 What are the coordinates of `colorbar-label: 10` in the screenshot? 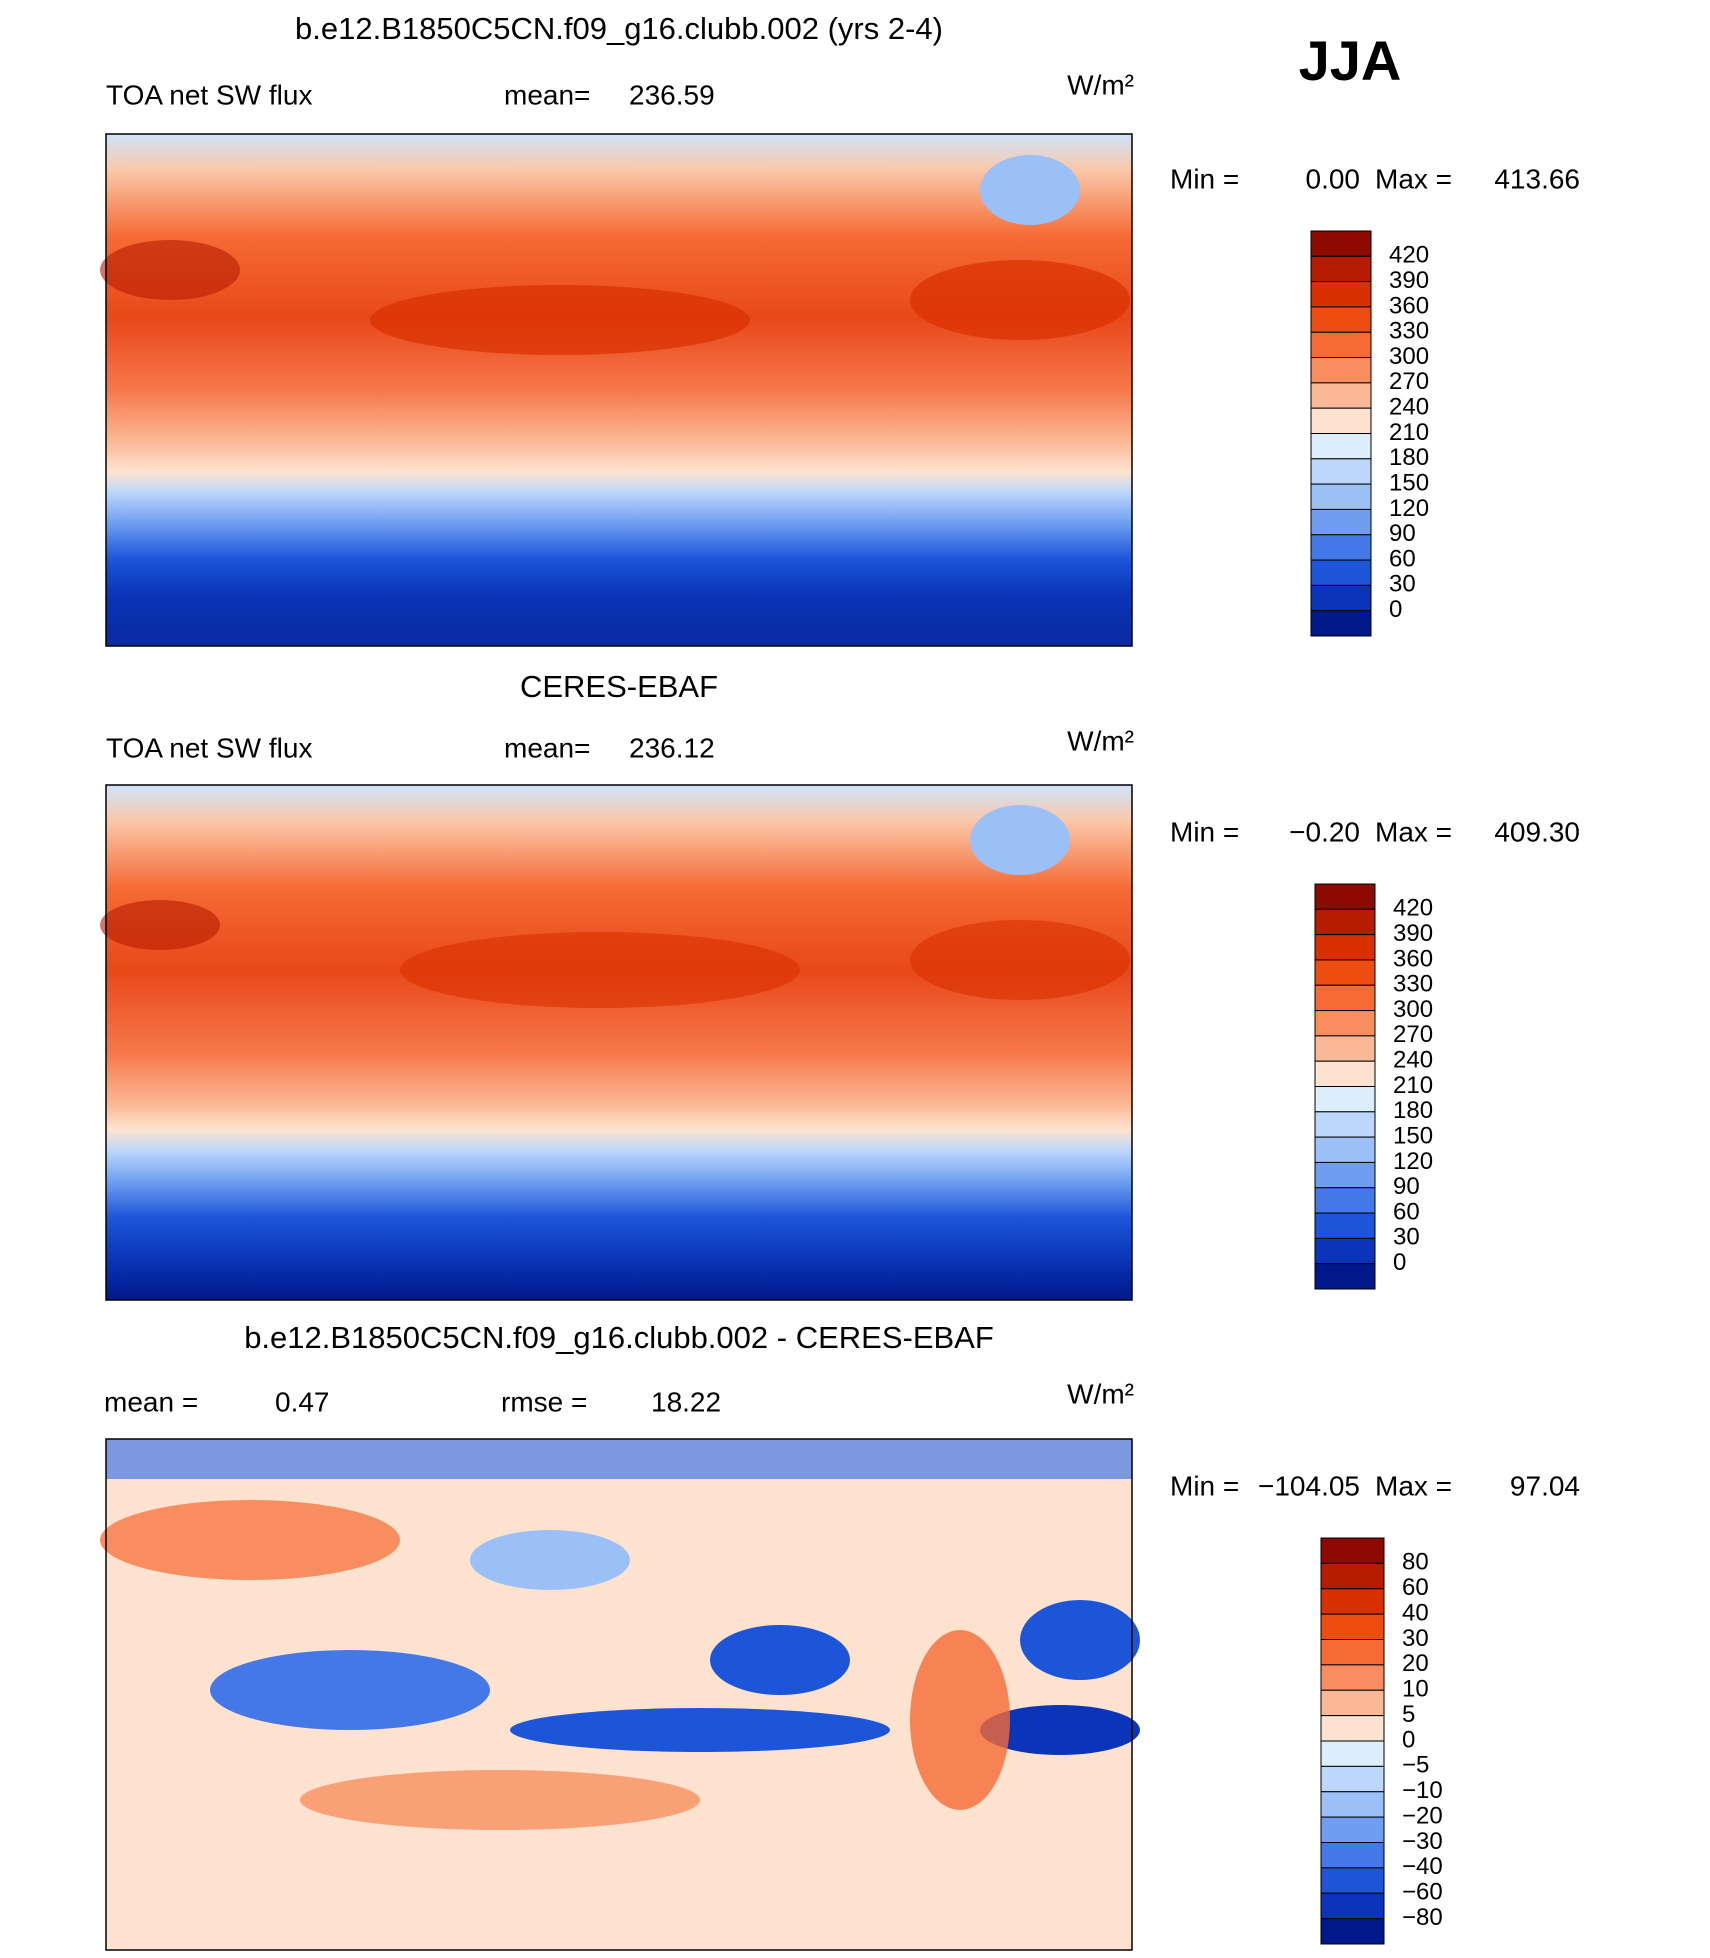 It's located at (1415, 1689).